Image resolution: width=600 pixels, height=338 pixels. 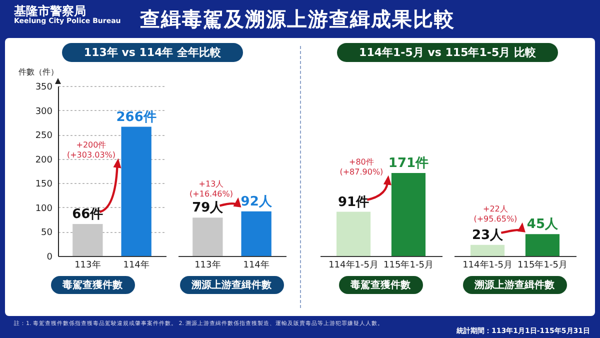 I want to click on text: 查緝毒駕及溯源上游查緝成果比較, so click(x=297, y=19).